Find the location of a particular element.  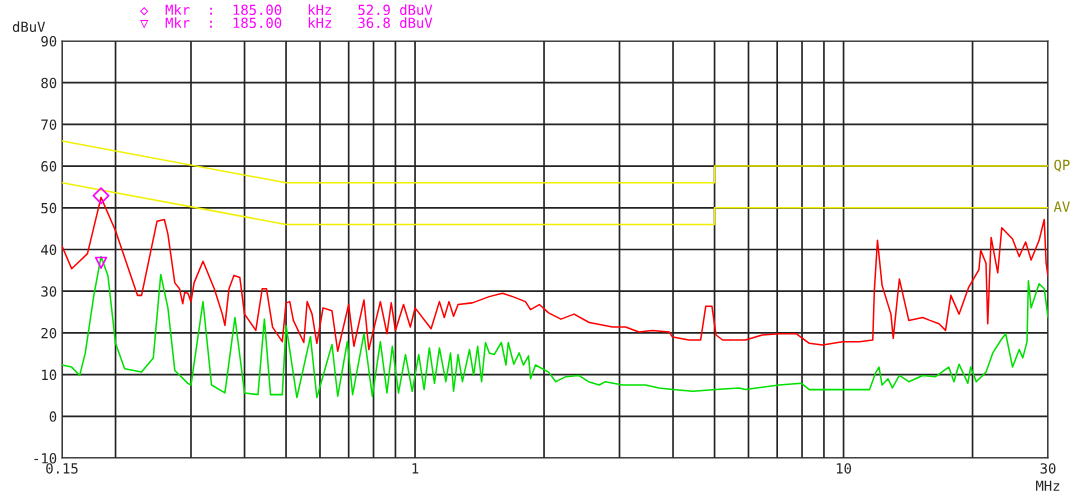

y-tick-label: 50 is located at coordinates (49, 208).